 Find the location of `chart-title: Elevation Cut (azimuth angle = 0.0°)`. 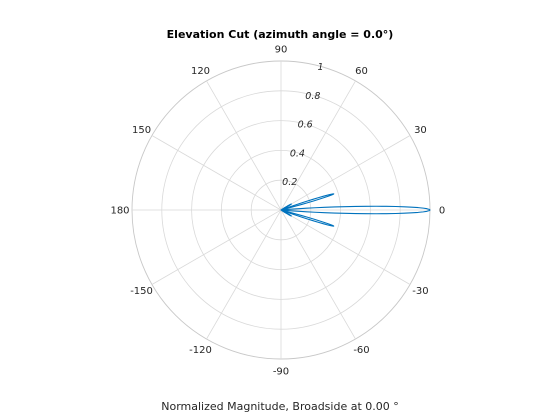

chart-title: Elevation Cut (azimuth angle = 0.0°) is located at coordinates (280, 34).